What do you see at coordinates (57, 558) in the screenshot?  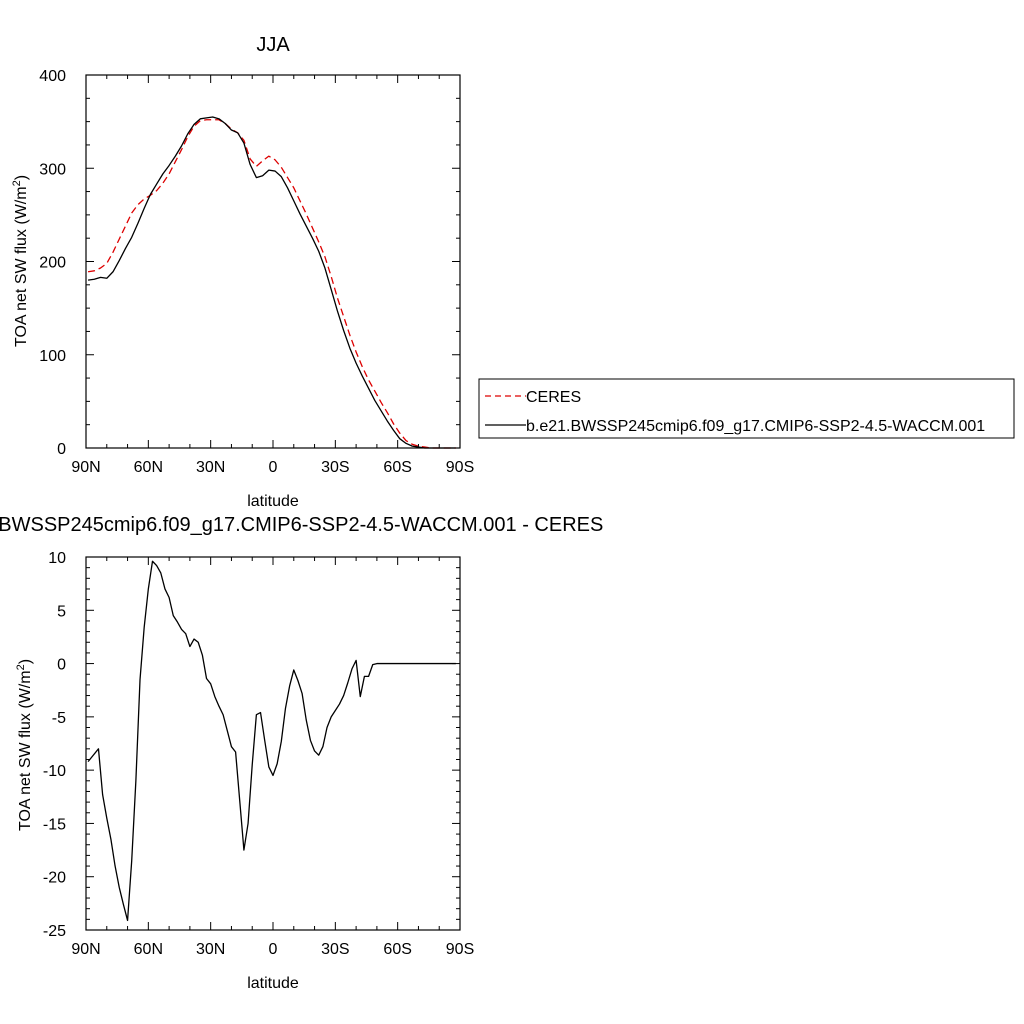 I see `bottom-y-tick-label: 10` at bounding box center [57, 558].